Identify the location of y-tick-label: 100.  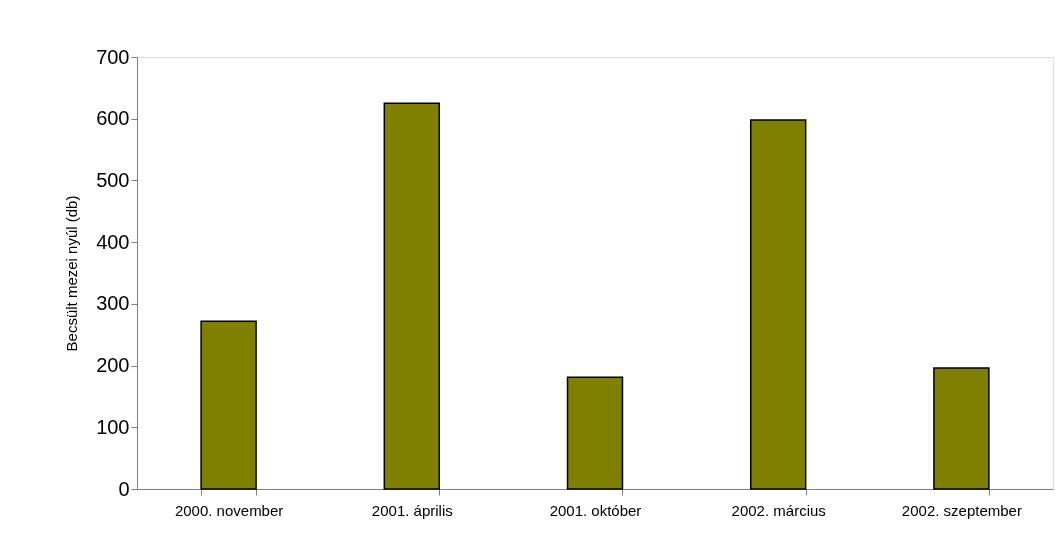
(113, 426).